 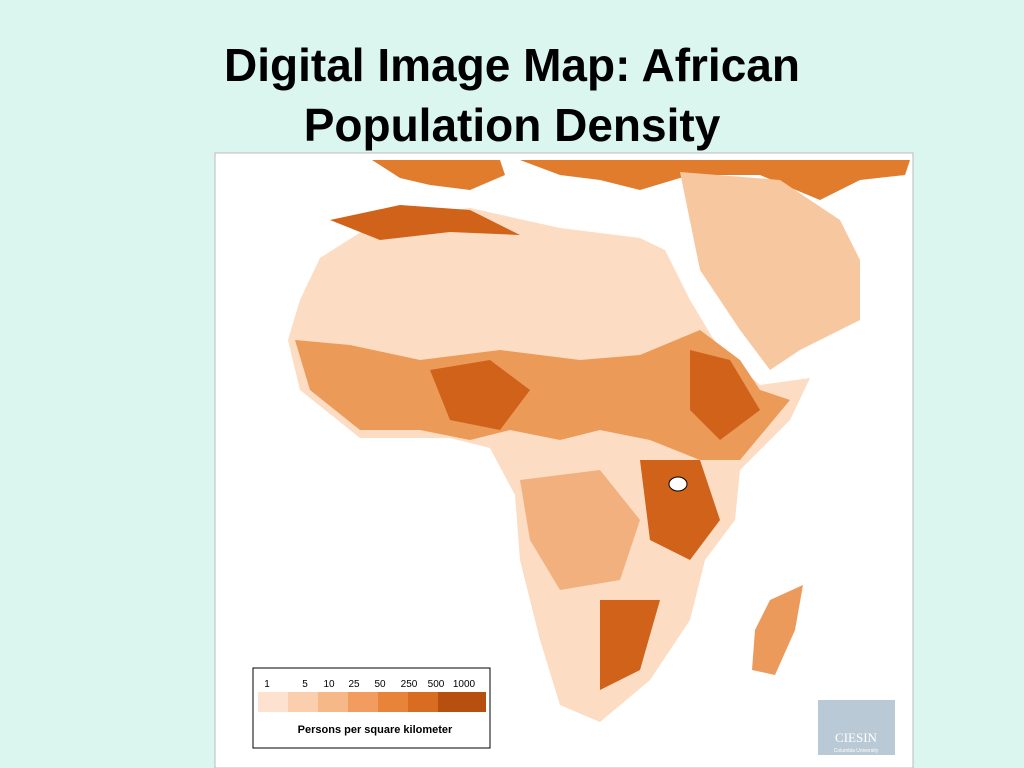 What do you see at coordinates (770, 271) in the screenshot?
I see `arabia` at bounding box center [770, 271].